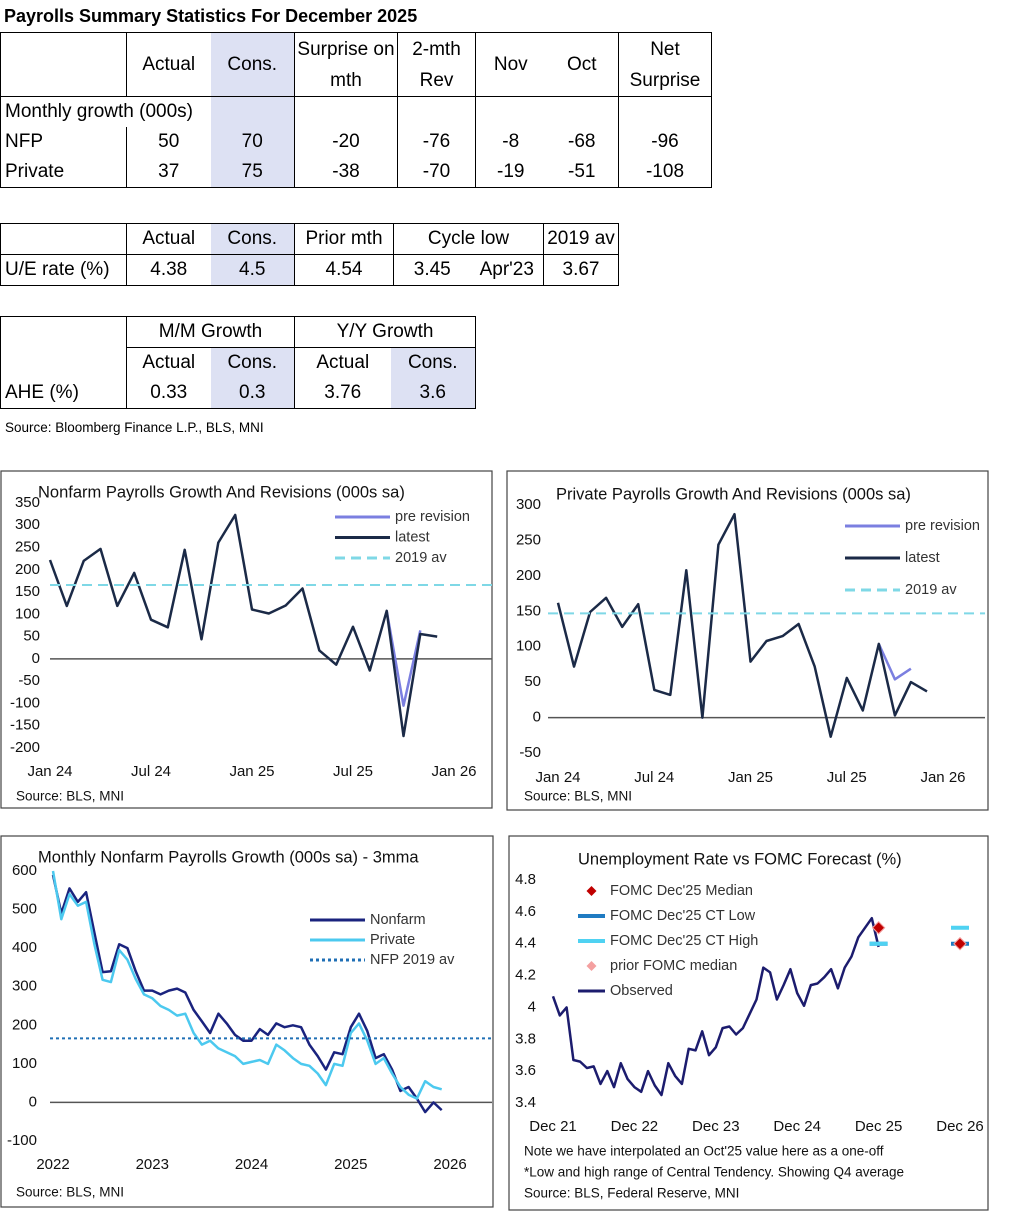 This screenshot has height=1223, width=1012. What do you see at coordinates (252, 393) in the screenshot?
I see `cell: 0.3` at bounding box center [252, 393].